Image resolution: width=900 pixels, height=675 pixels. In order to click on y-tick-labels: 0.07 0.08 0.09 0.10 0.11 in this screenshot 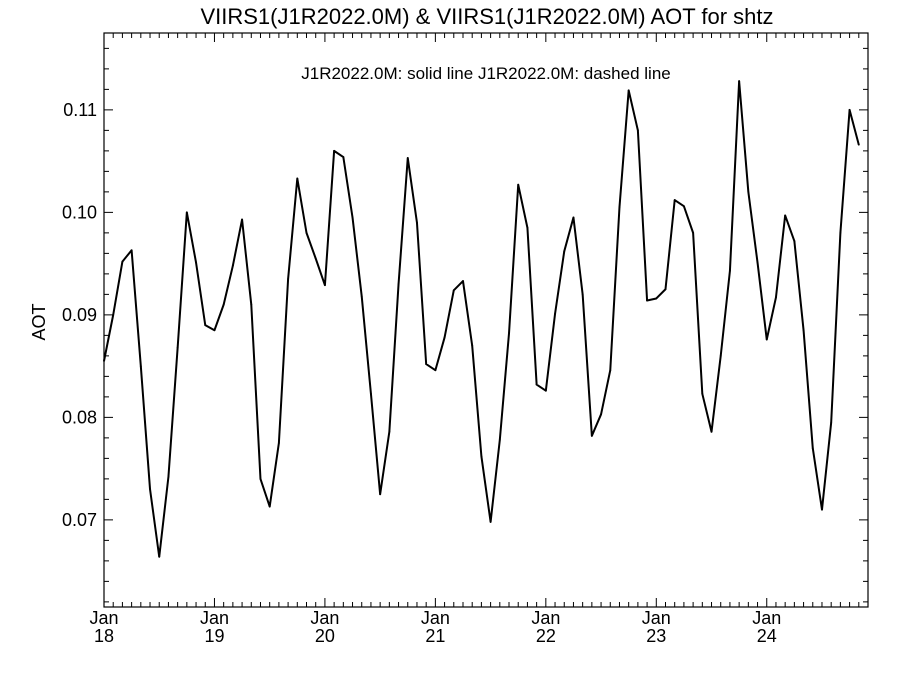, I will do `click(79, 315)`.